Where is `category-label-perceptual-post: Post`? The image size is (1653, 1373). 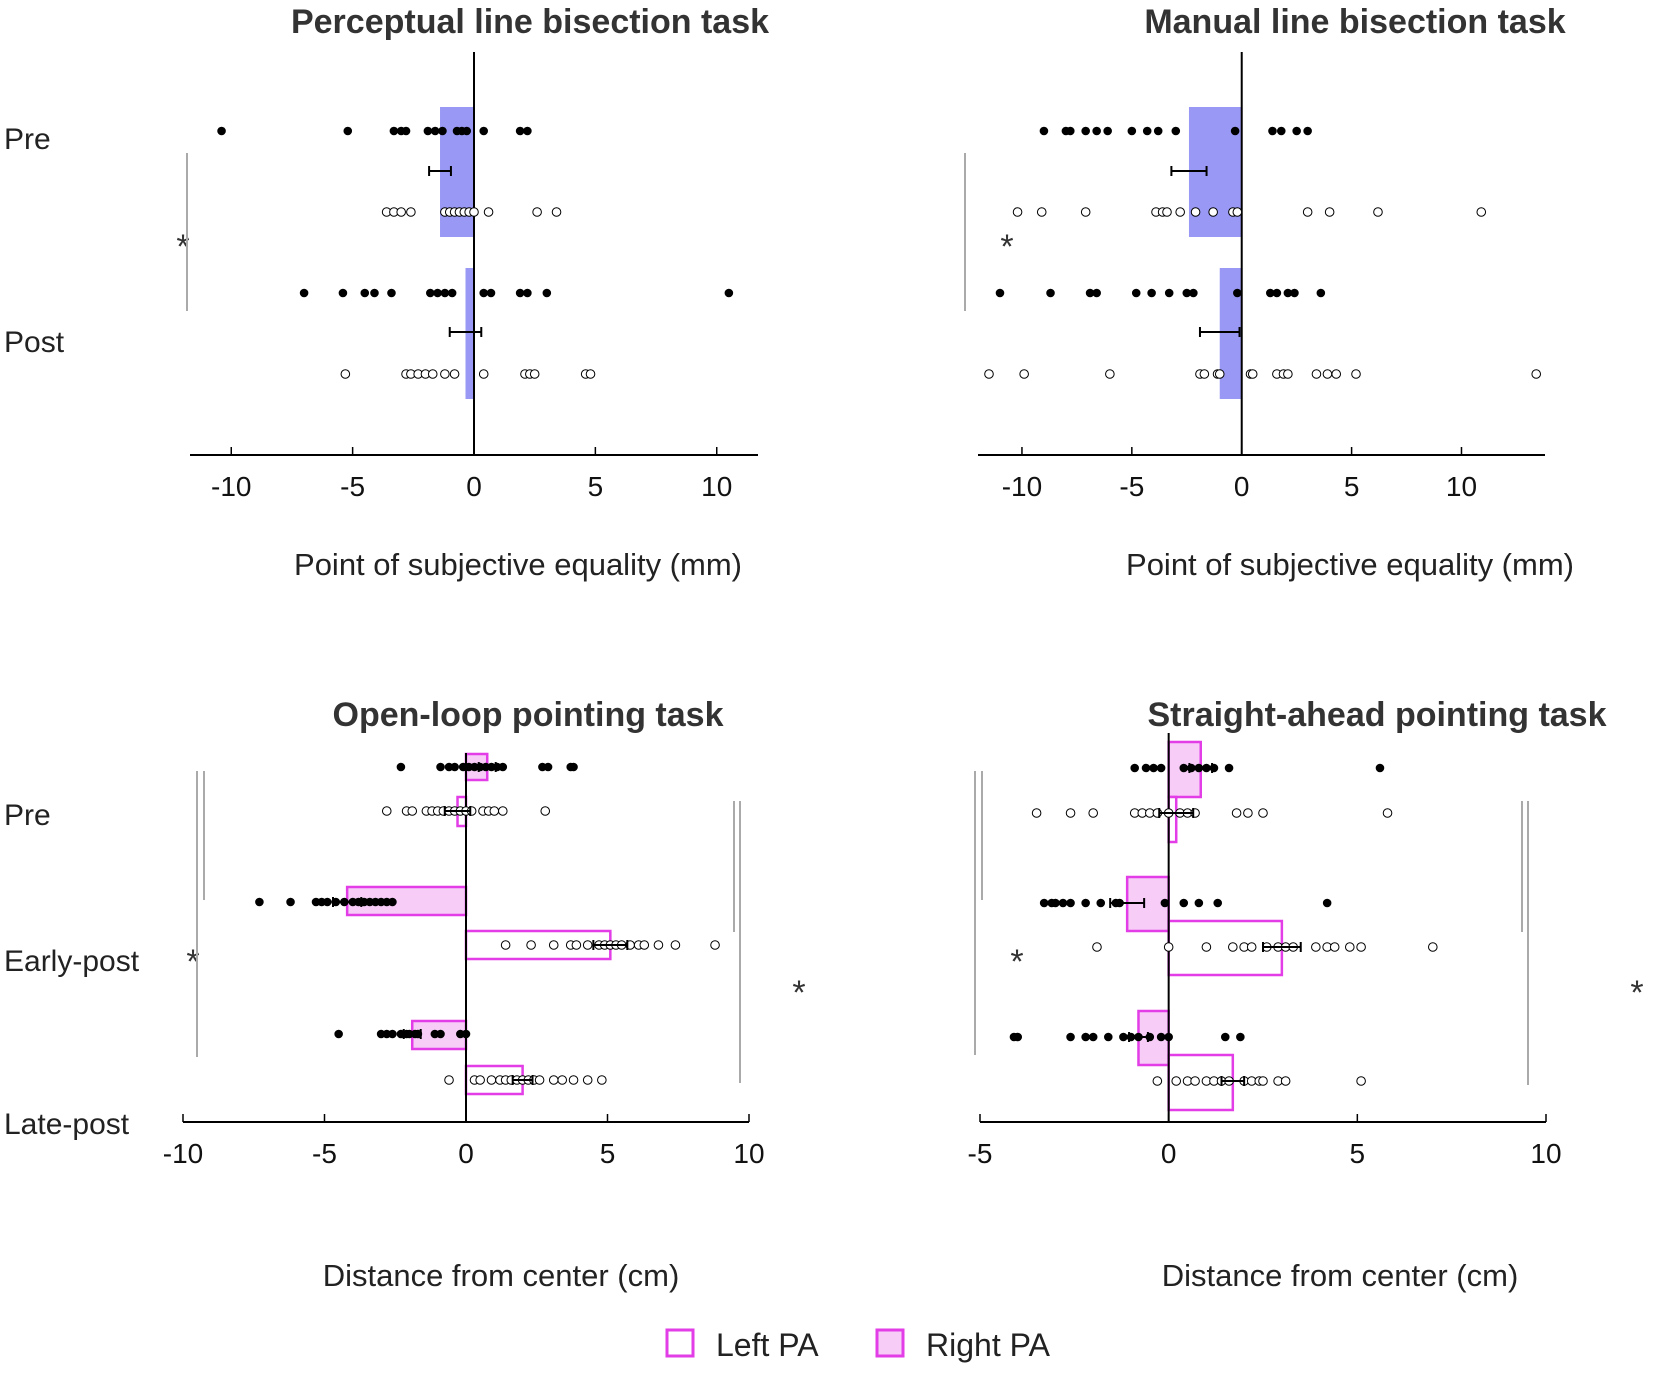
category-label-perceptual-post: Post is located at coordinates (34, 342).